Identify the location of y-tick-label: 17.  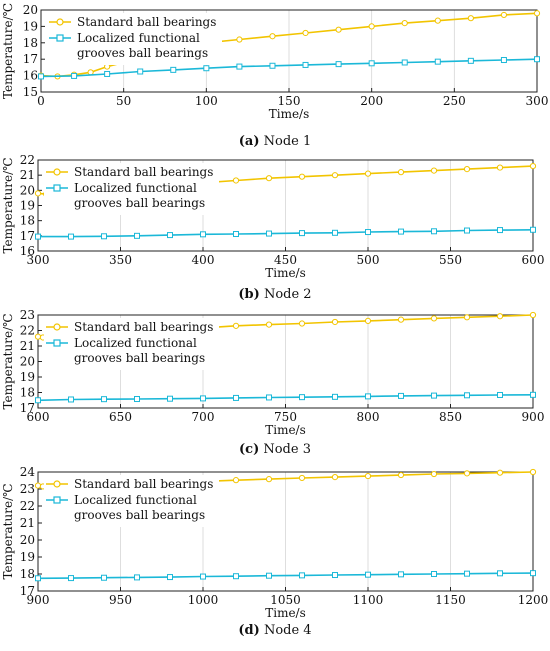
(30, 59).